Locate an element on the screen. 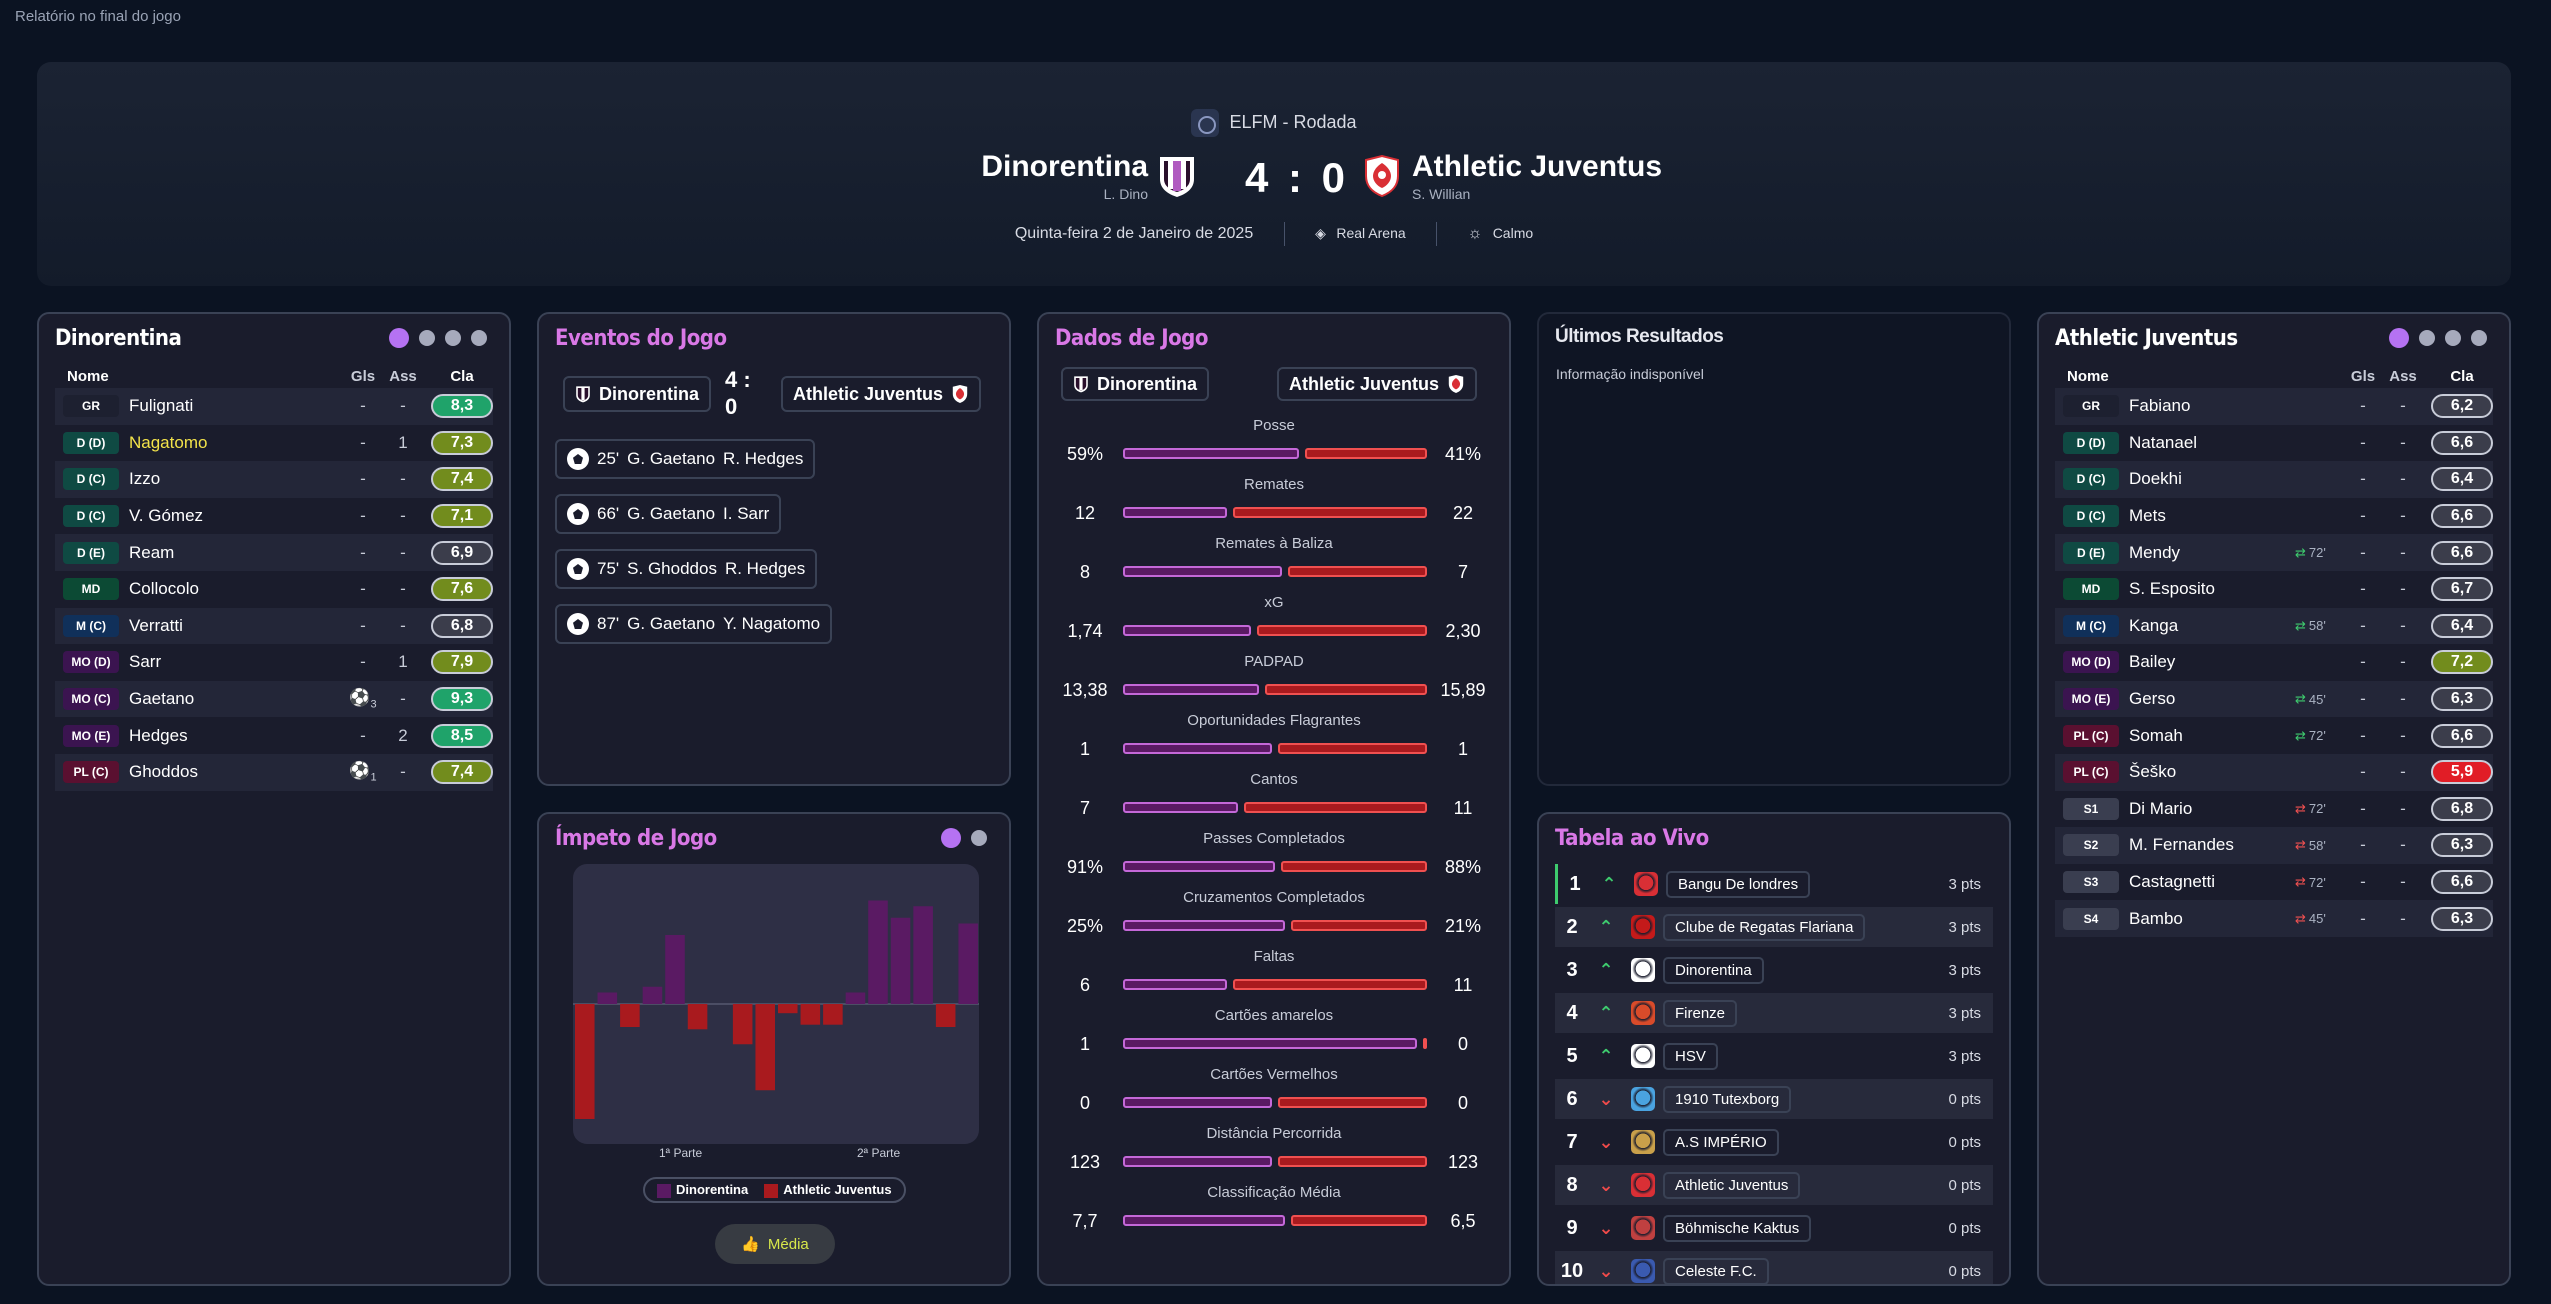 This screenshot has width=2551, height=1304. table-row: 5 ⌃ HSV 3 pts is located at coordinates (1774, 1056).